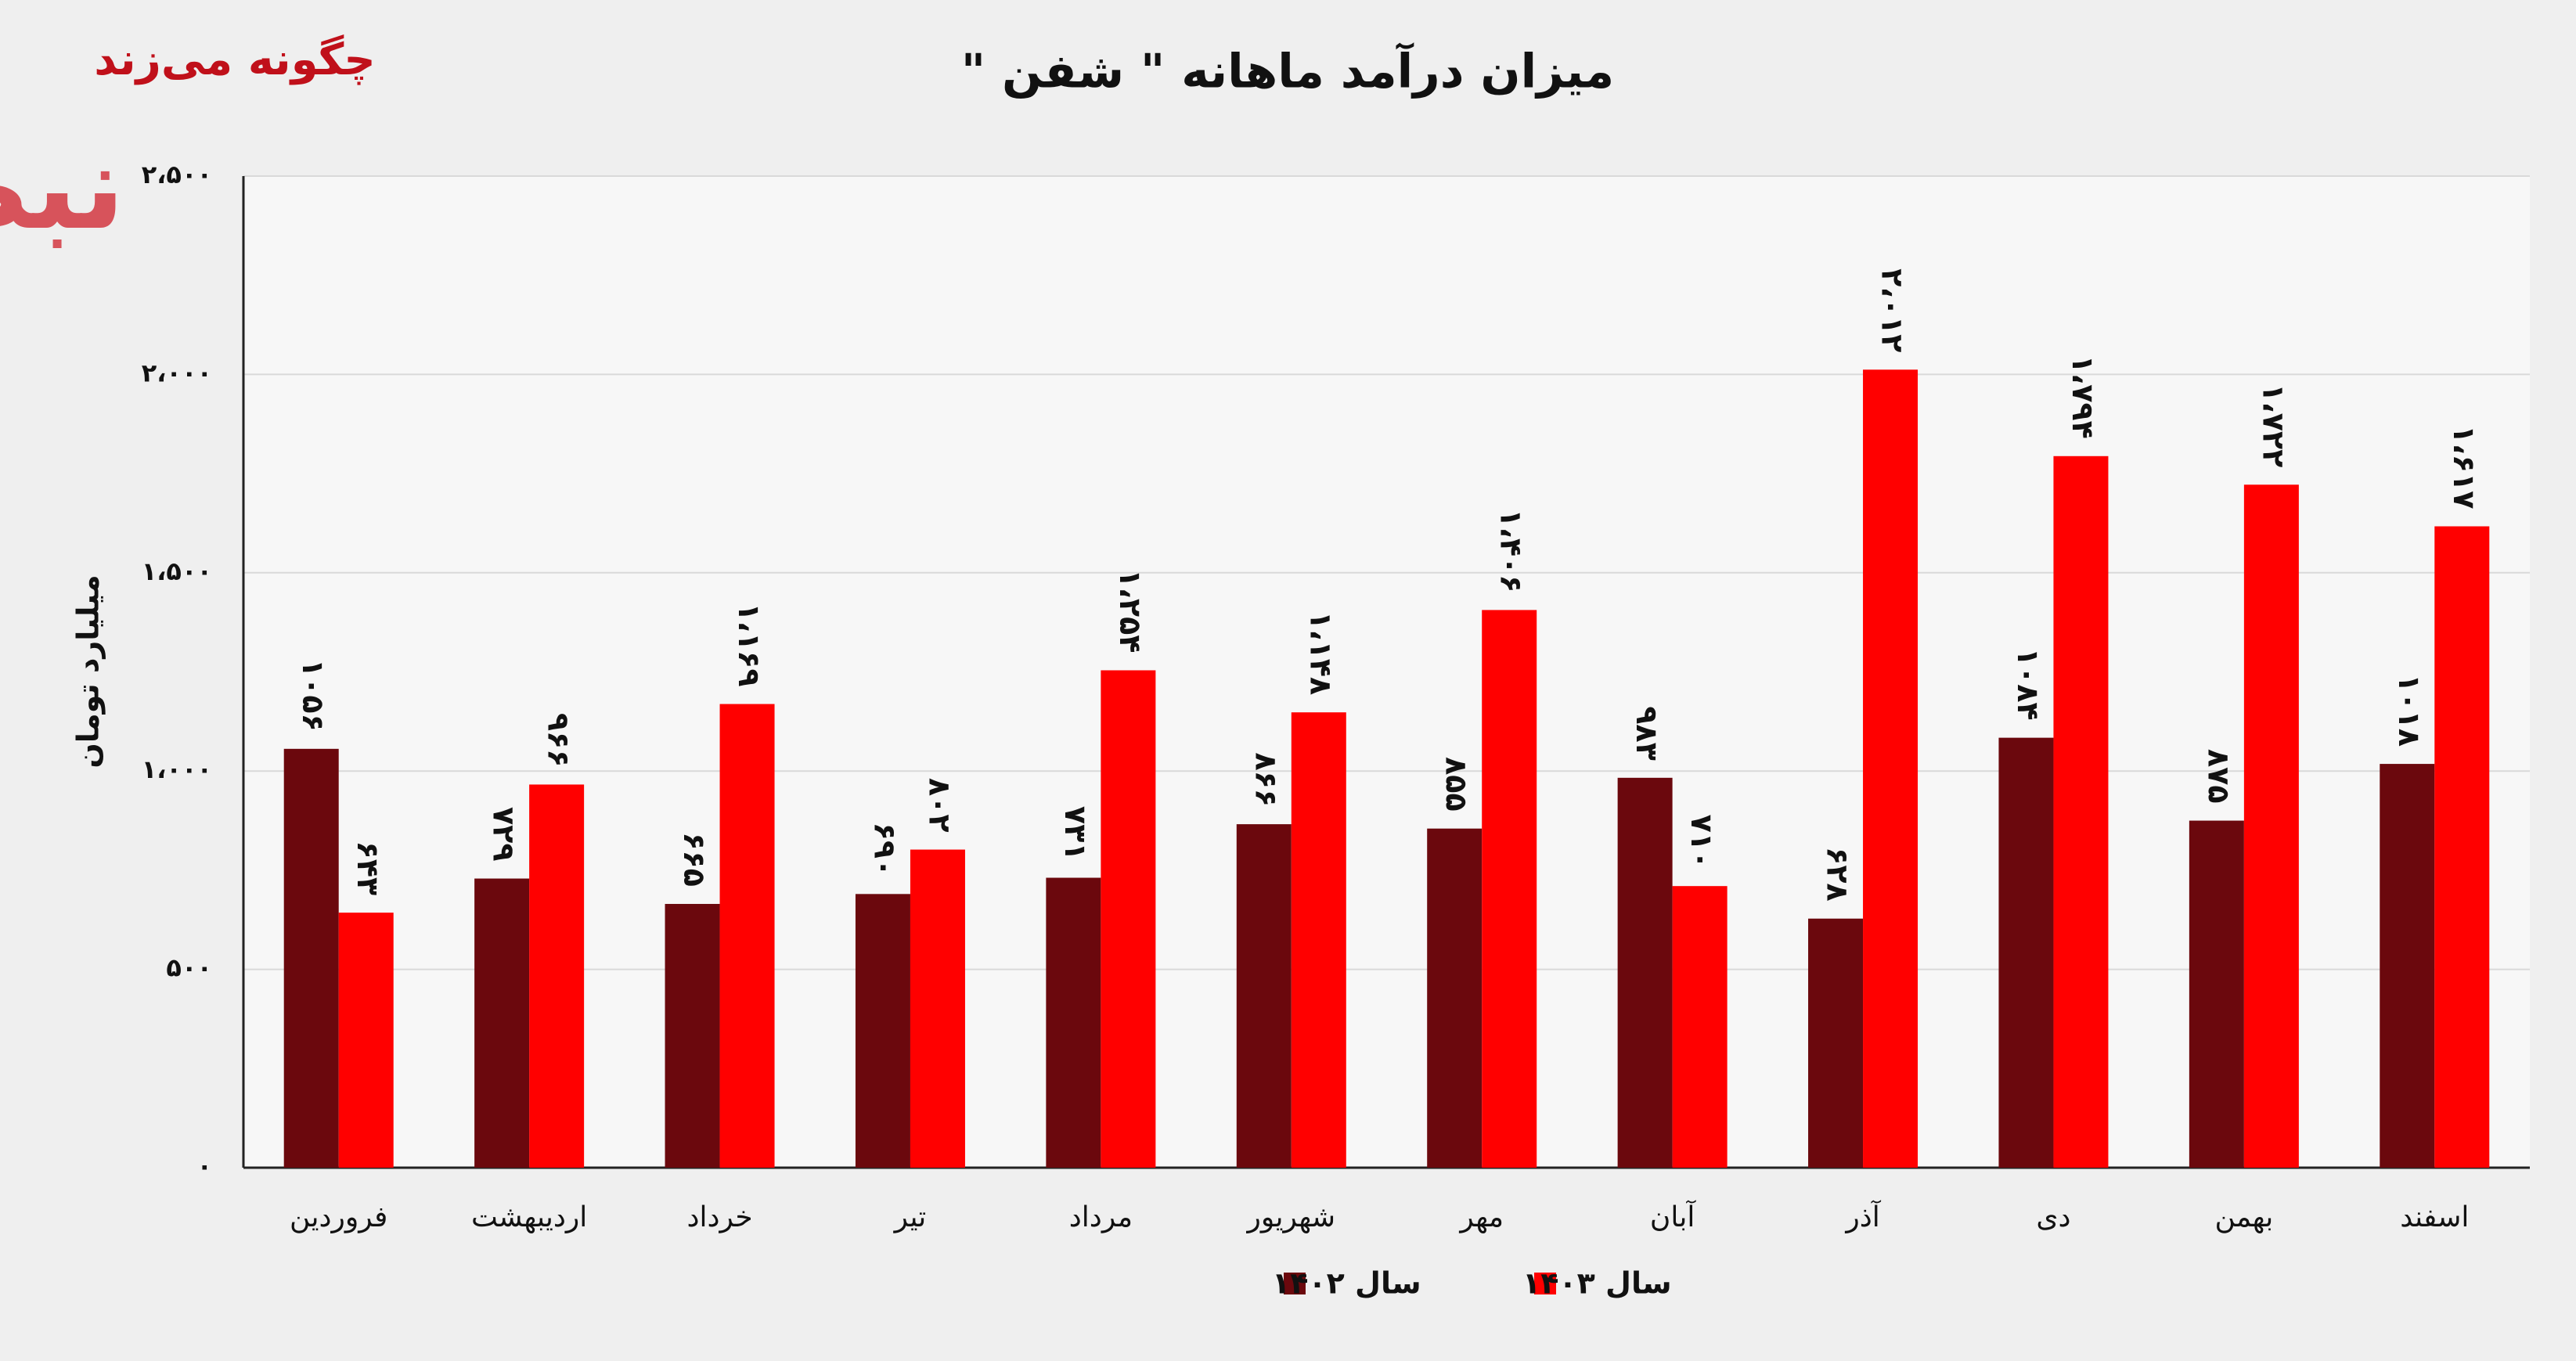  I want to click on legend-label: سال ۱۴۰۲, so click(1346, 1283).